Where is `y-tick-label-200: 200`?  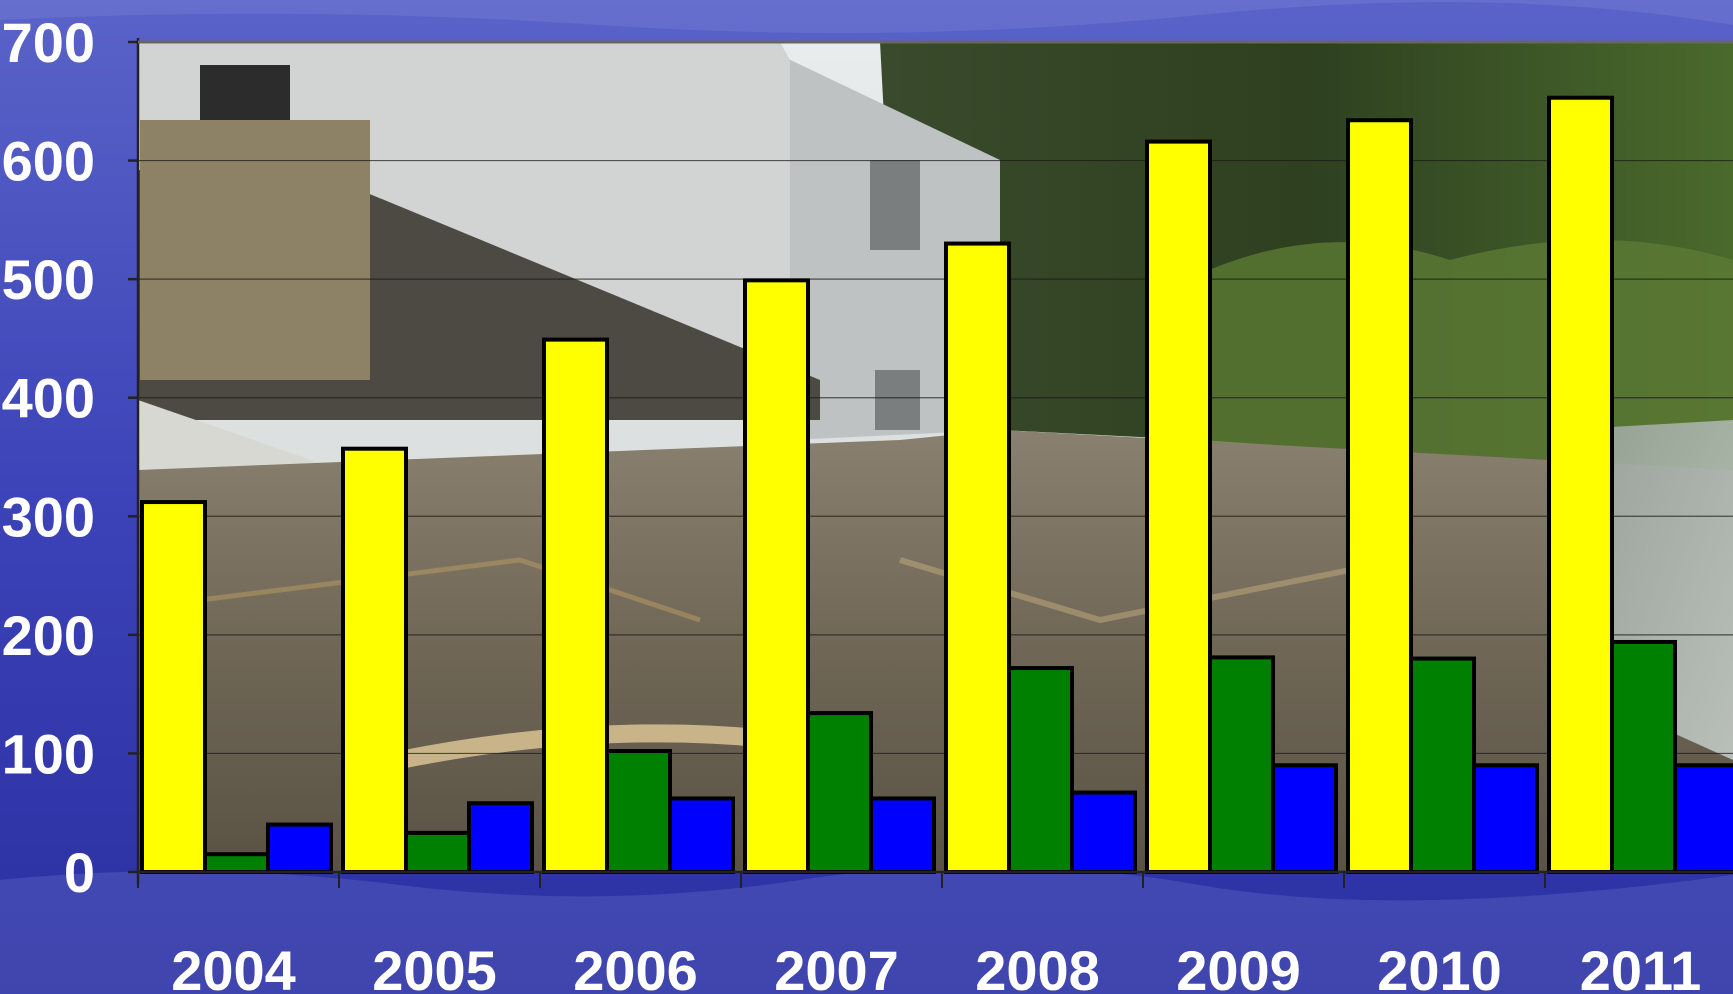
y-tick-label-200: 200 is located at coordinates (48, 635).